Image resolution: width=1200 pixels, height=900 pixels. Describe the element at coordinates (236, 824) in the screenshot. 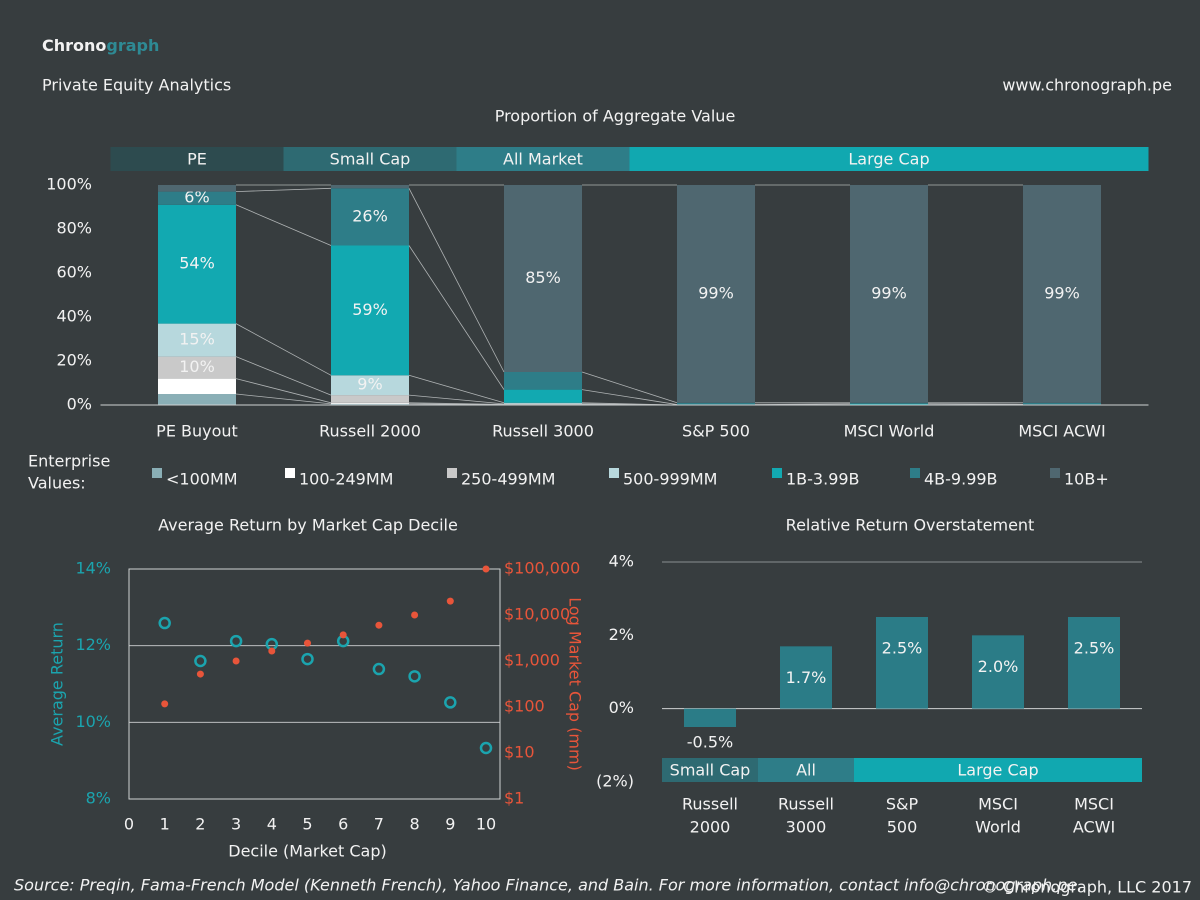

I see `x-tick-label: 3` at that location.